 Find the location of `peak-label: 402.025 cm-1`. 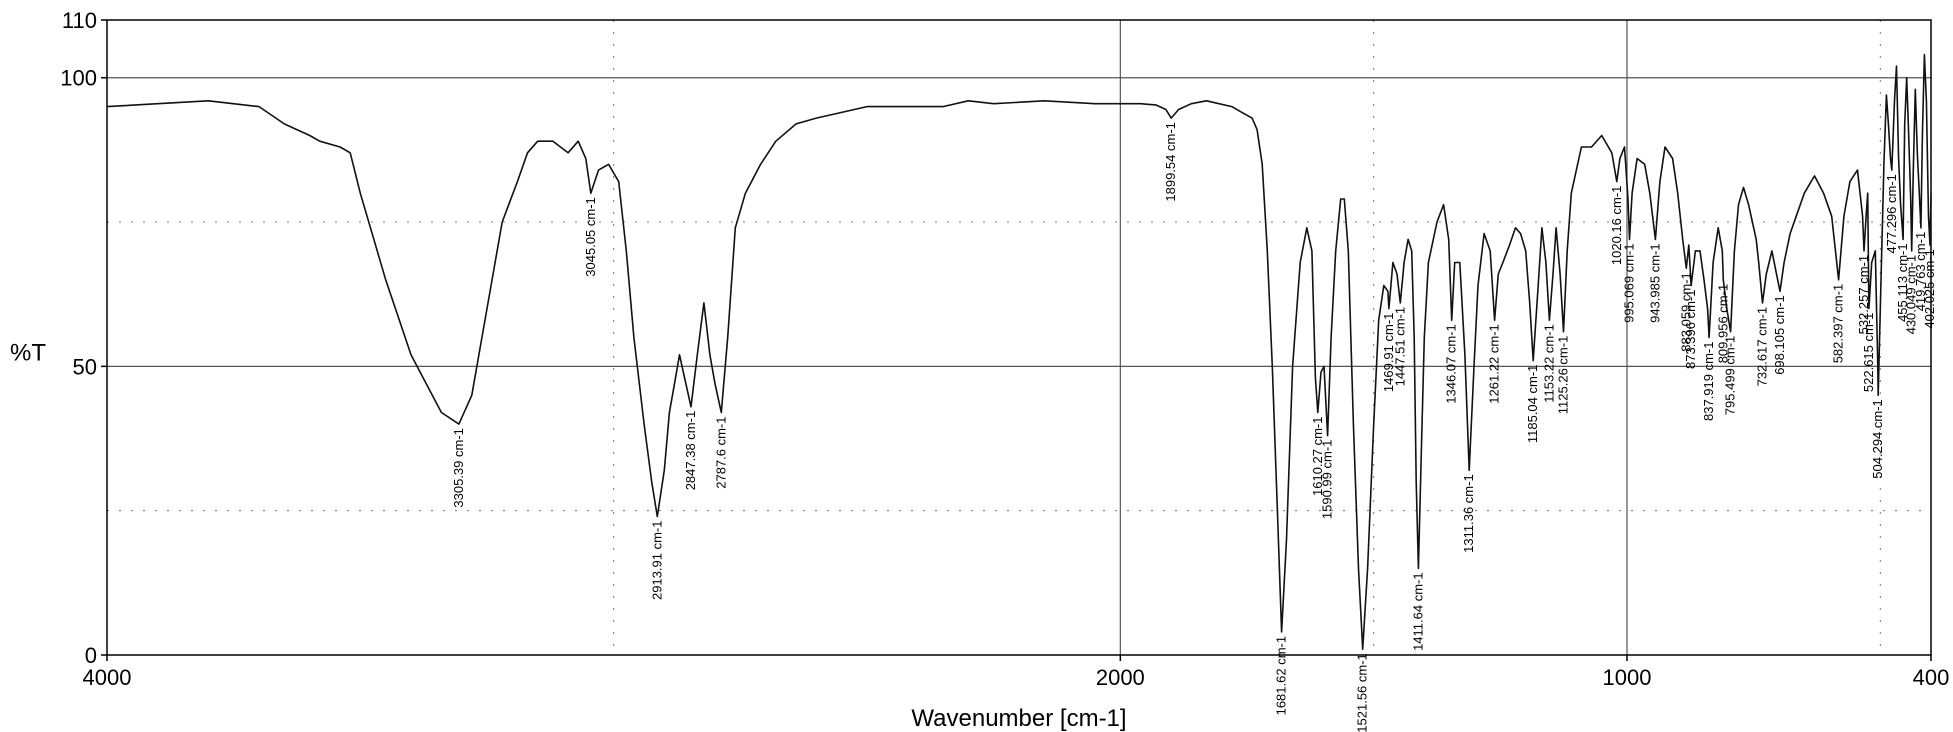

peak-label: 402.025 cm-1 is located at coordinates (1929, 289).